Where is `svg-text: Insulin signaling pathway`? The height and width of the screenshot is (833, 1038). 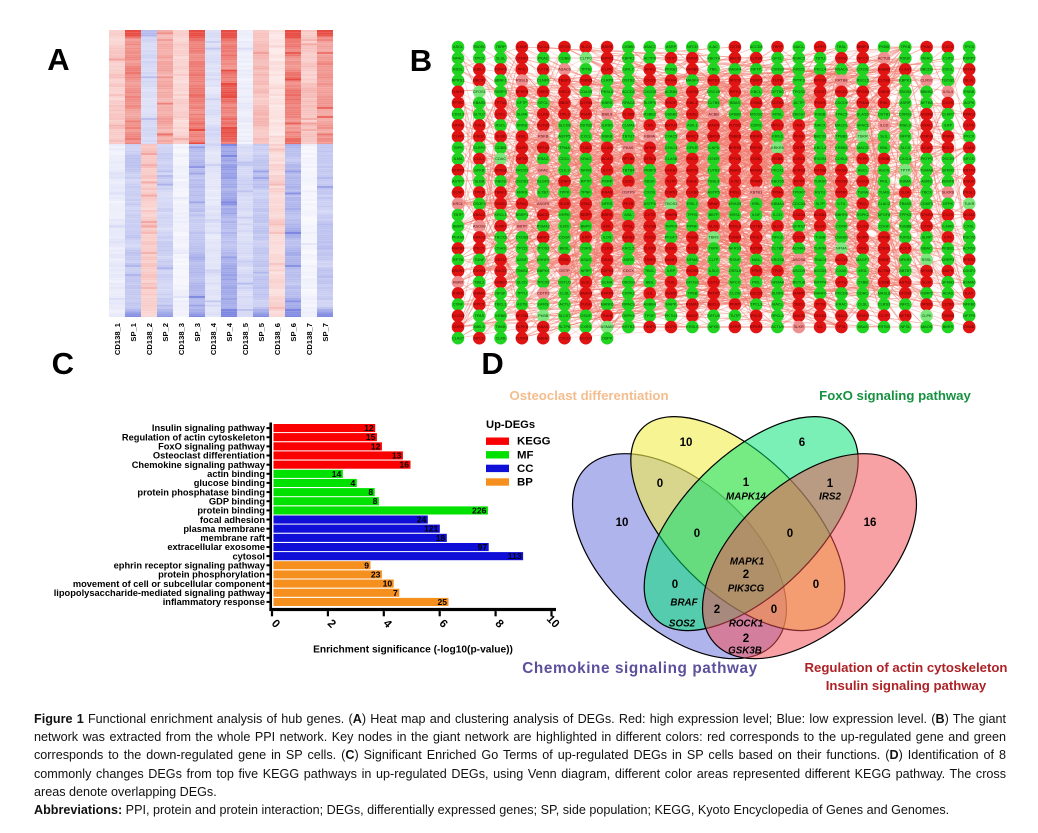
svg-text: Insulin signaling pathway is located at coordinates (906, 685).